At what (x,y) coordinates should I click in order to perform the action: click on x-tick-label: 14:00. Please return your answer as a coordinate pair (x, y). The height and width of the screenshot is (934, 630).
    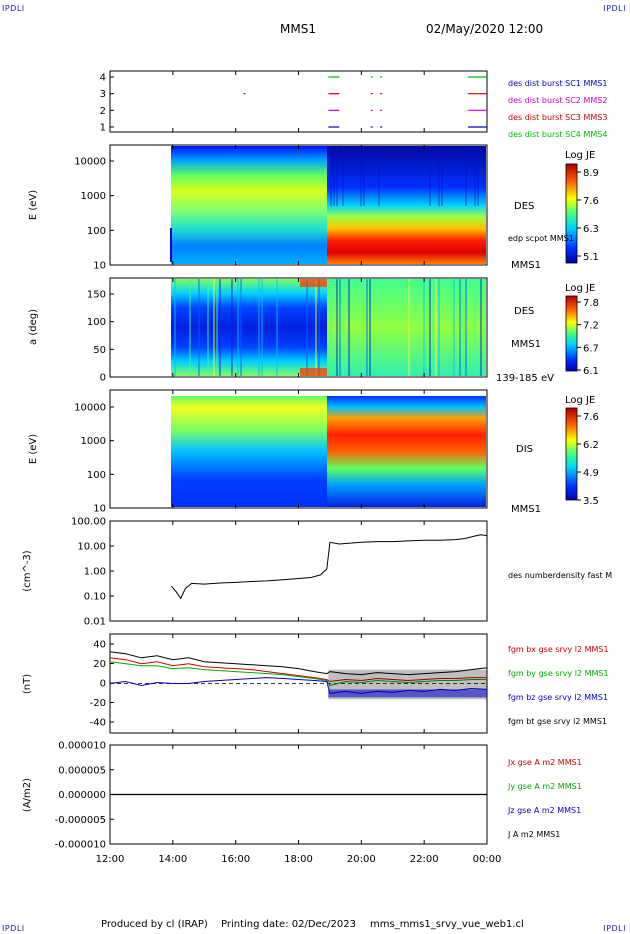
    Looking at the image, I should click on (172, 859).